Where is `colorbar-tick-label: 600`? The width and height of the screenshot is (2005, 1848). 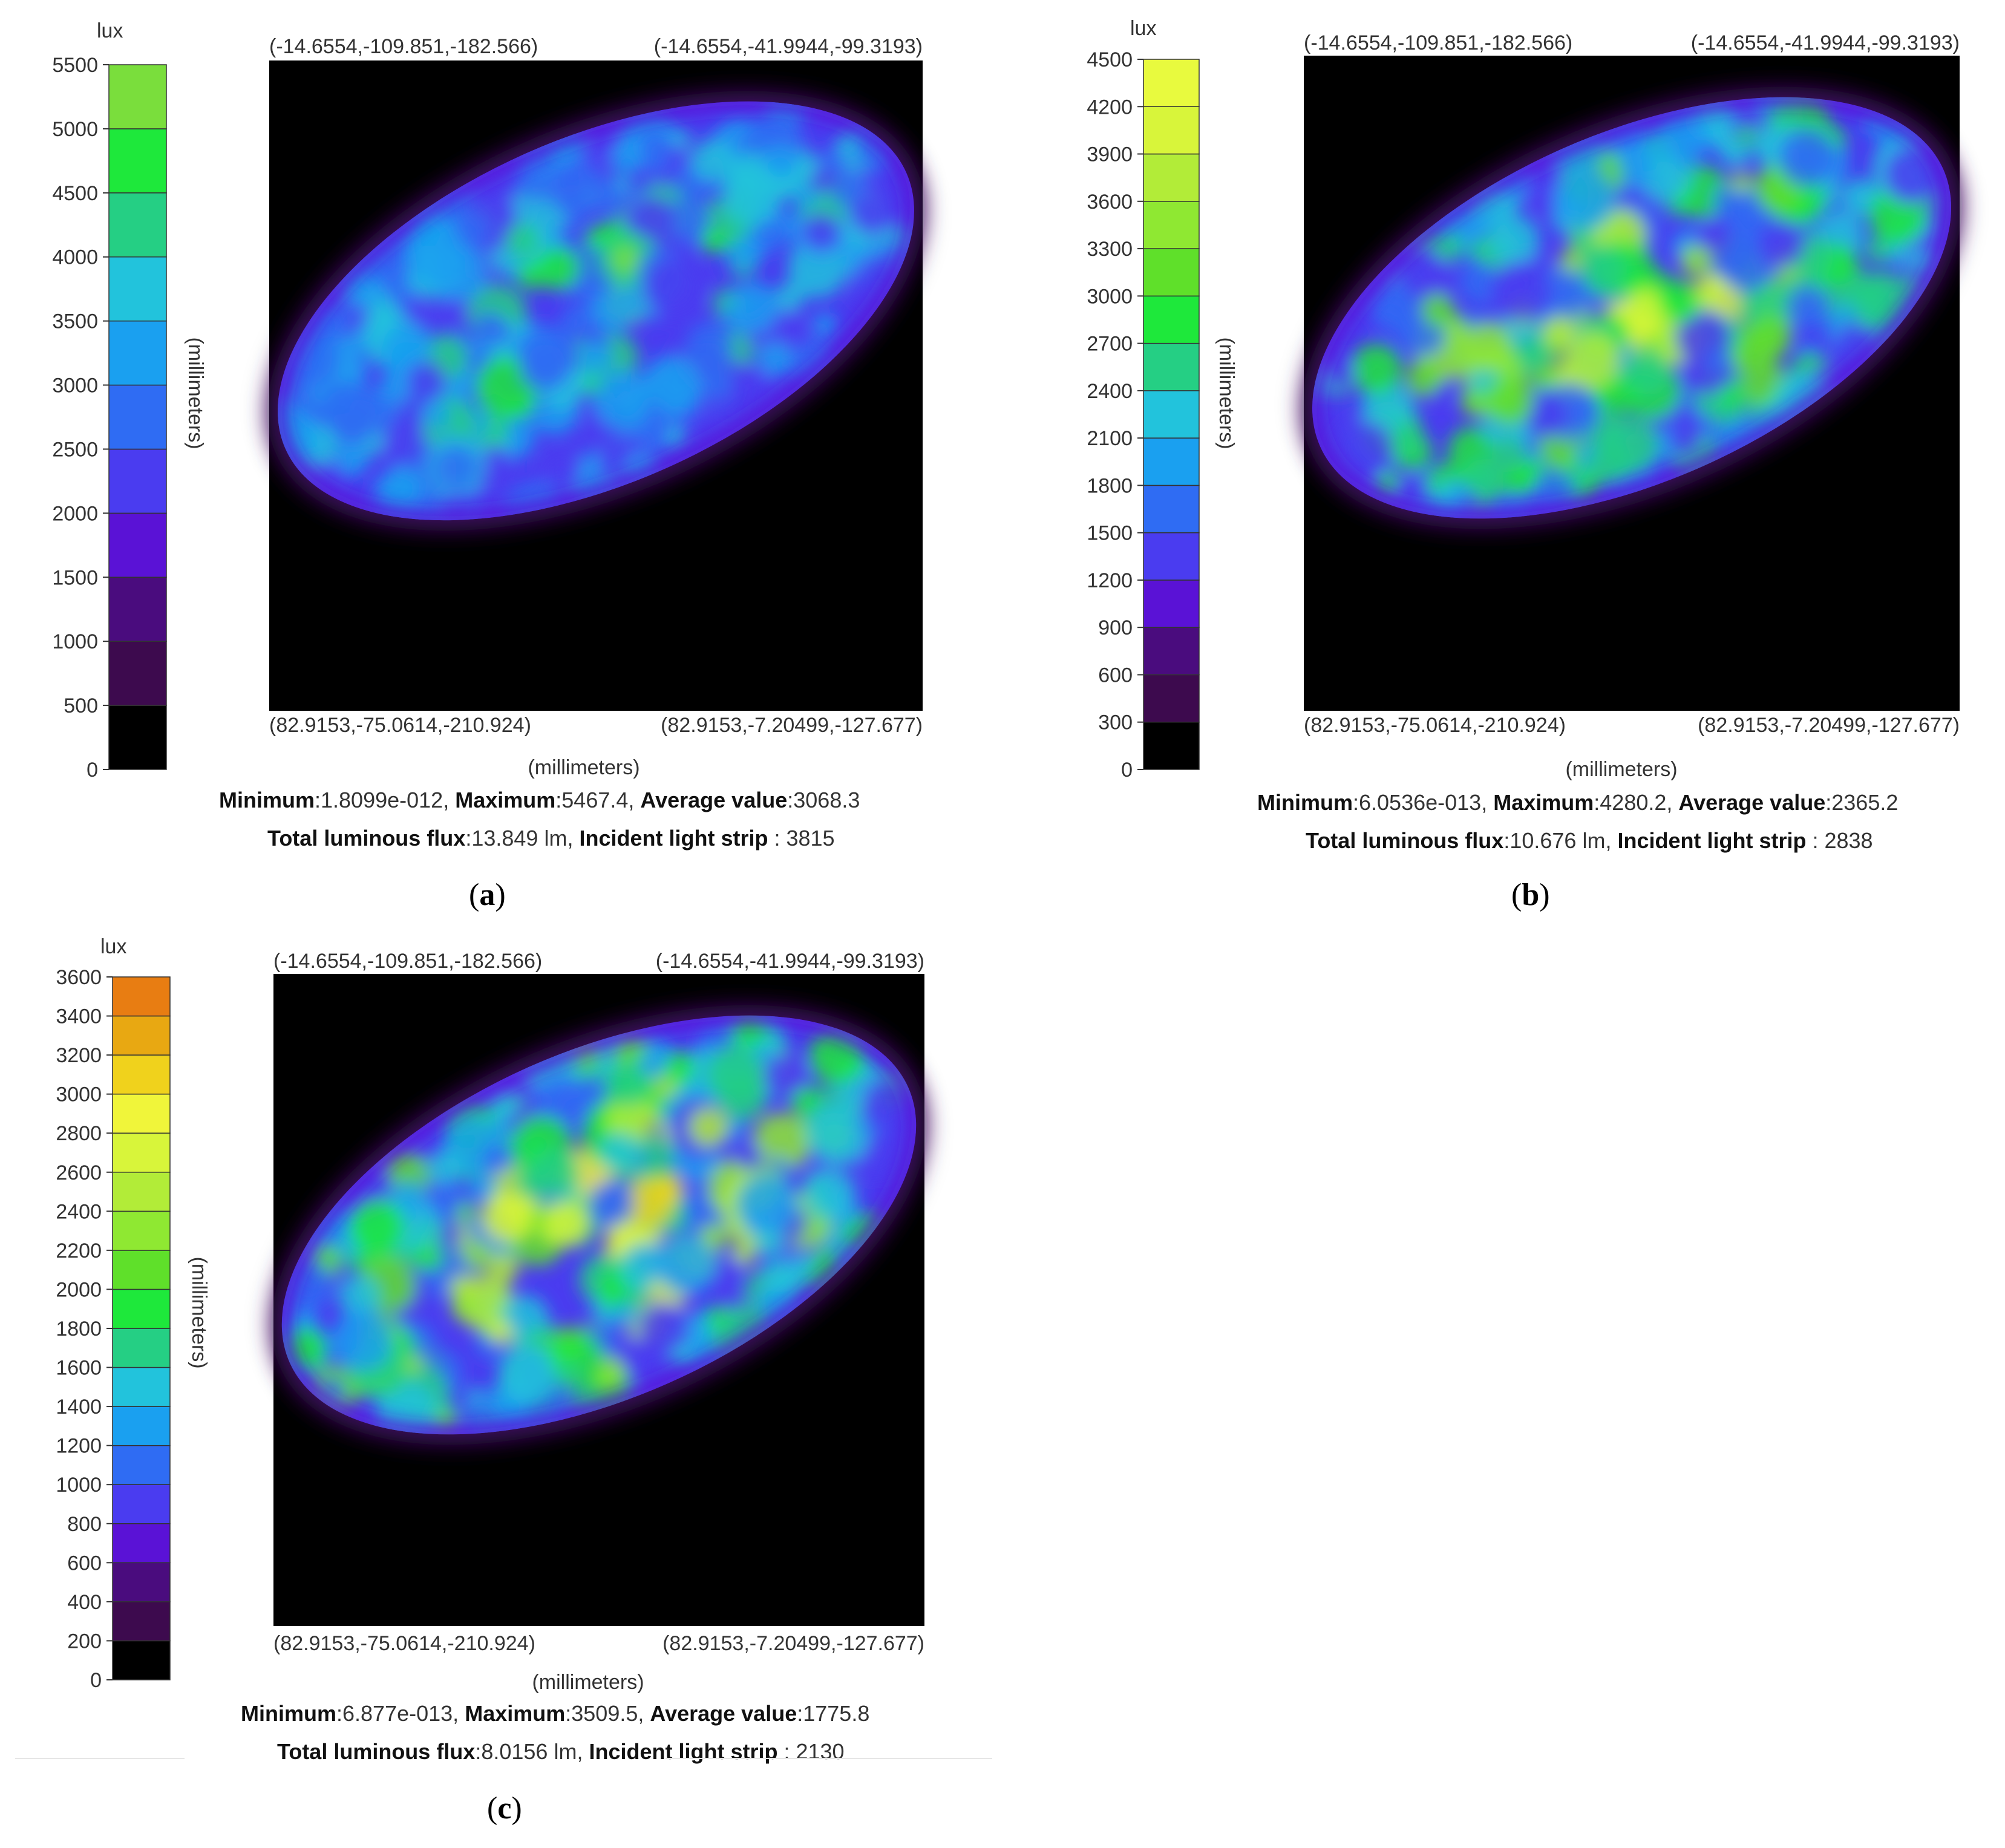 colorbar-tick-label: 600 is located at coordinates (1115, 675).